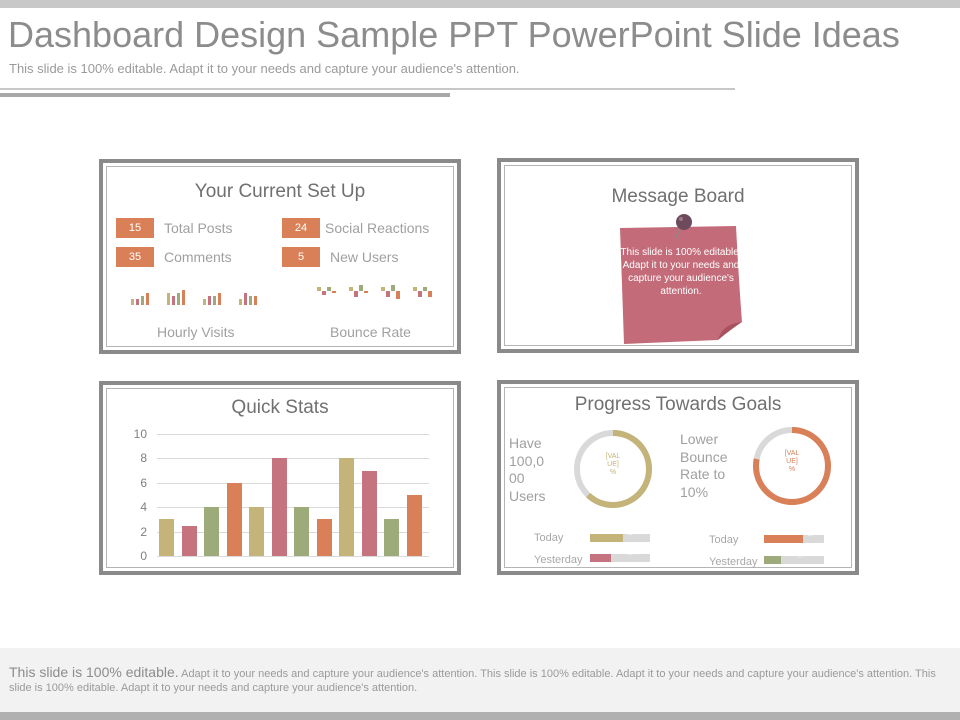 This screenshot has height=720, width=960. Describe the element at coordinates (606, 538) in the screenshot. I see `goal1-today-fill` at that location.